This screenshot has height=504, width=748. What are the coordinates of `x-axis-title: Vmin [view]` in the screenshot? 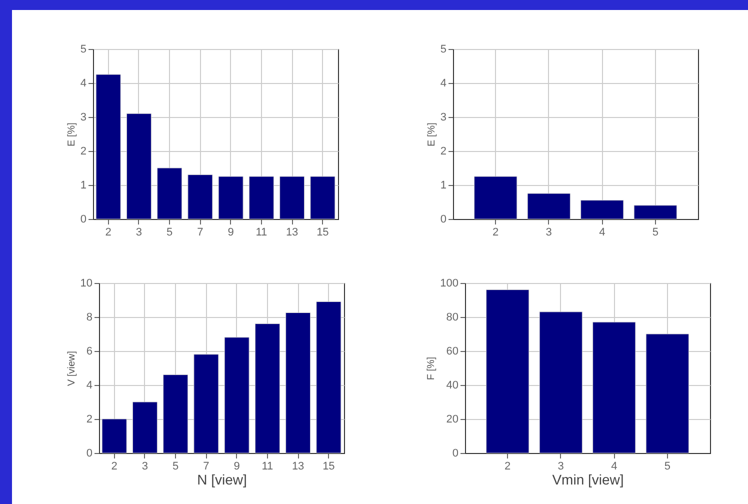 It's located at (588, 480).